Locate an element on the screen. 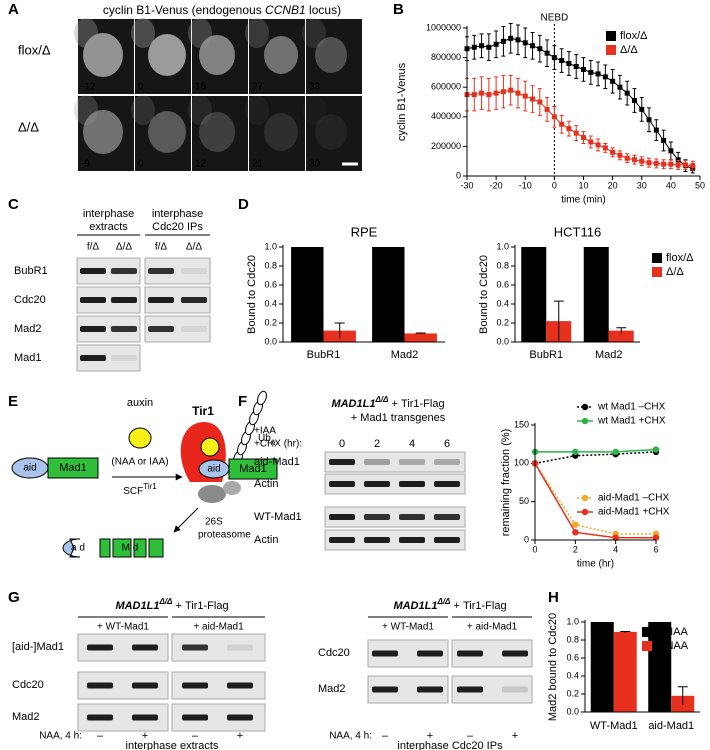  panel-letter: B is located at coordinates (398, 9).